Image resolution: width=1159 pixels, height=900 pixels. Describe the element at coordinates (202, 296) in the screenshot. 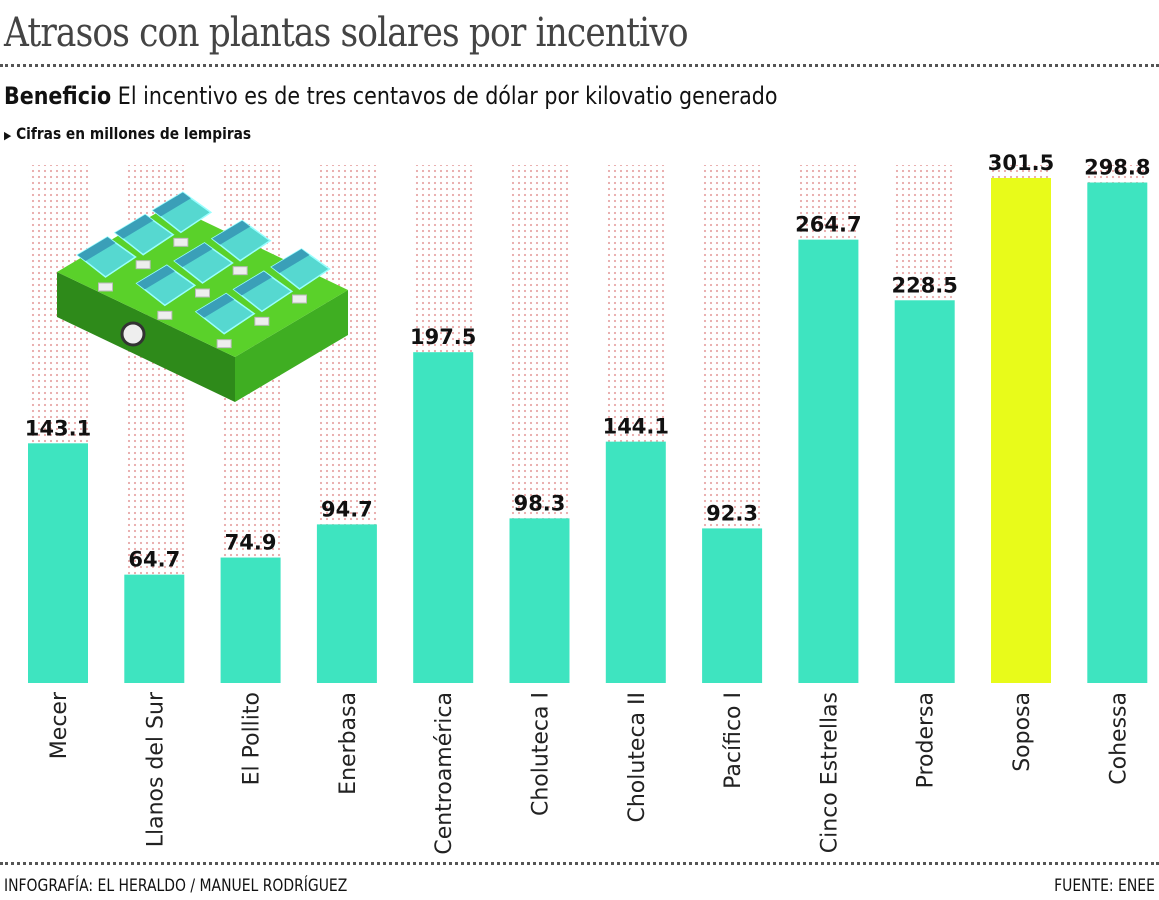

I see `solar-panel-farm-icon` at that location.